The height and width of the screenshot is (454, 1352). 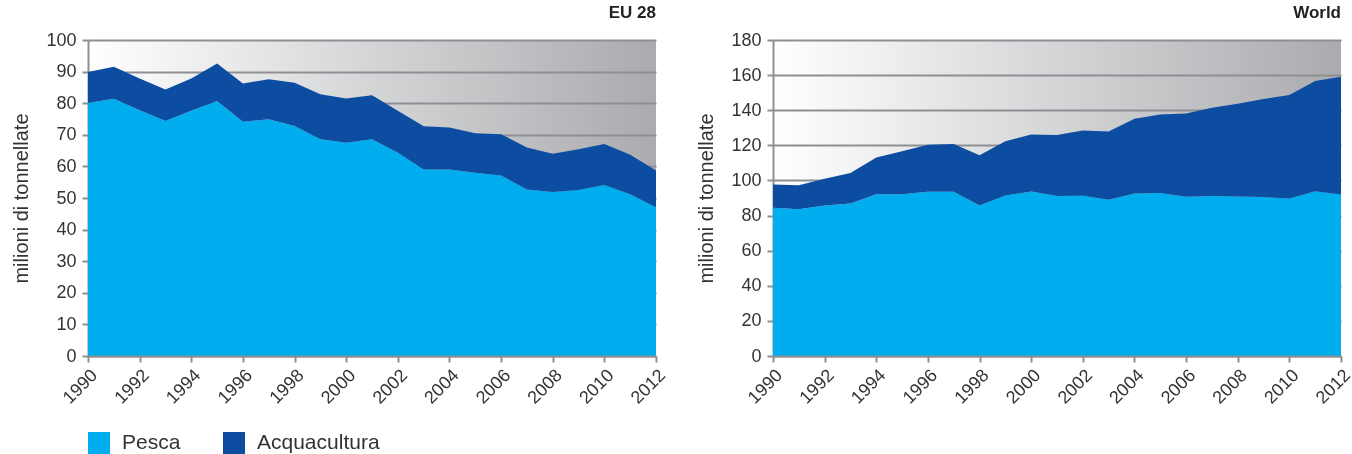 I want to click on y-tick-label: 180, so click(x=746, y=39).